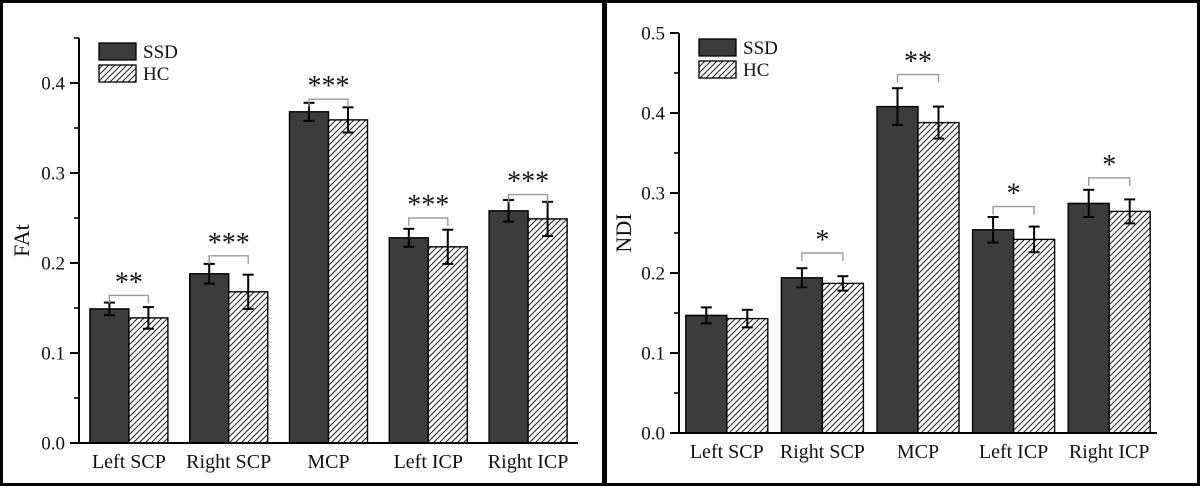 This screenshot has width=1200, height=488. I want to click on sig-label-2: ***, so click(329, 86).